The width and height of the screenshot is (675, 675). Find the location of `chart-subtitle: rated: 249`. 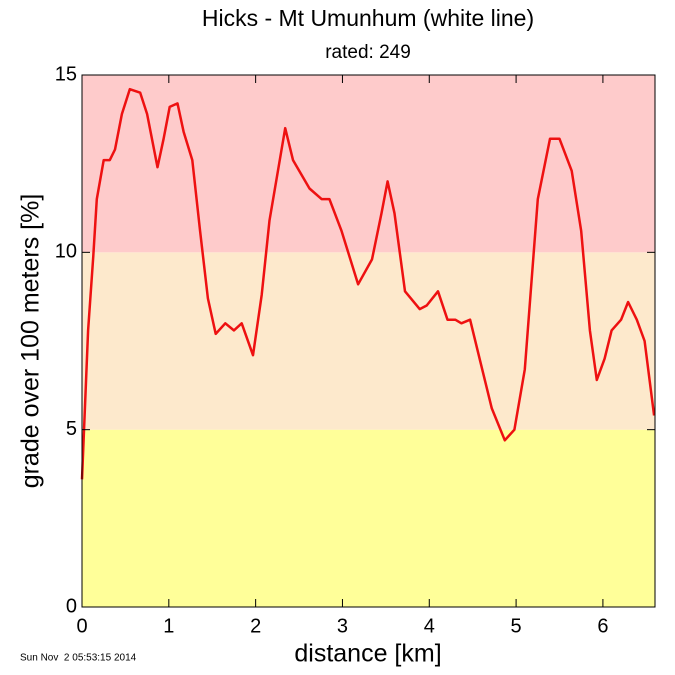

chart-subtitle: rated: 249 is located at coordinates (368, 52).